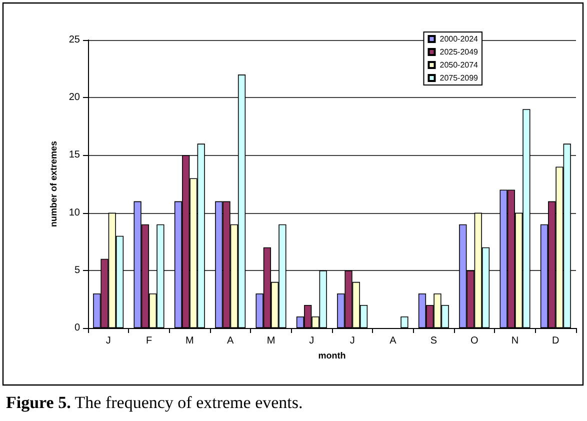  Describe the element at coordinates (154, 402) in the screenshot. I see `caption: Figure 5. The frequency of extreme events.` at that location.